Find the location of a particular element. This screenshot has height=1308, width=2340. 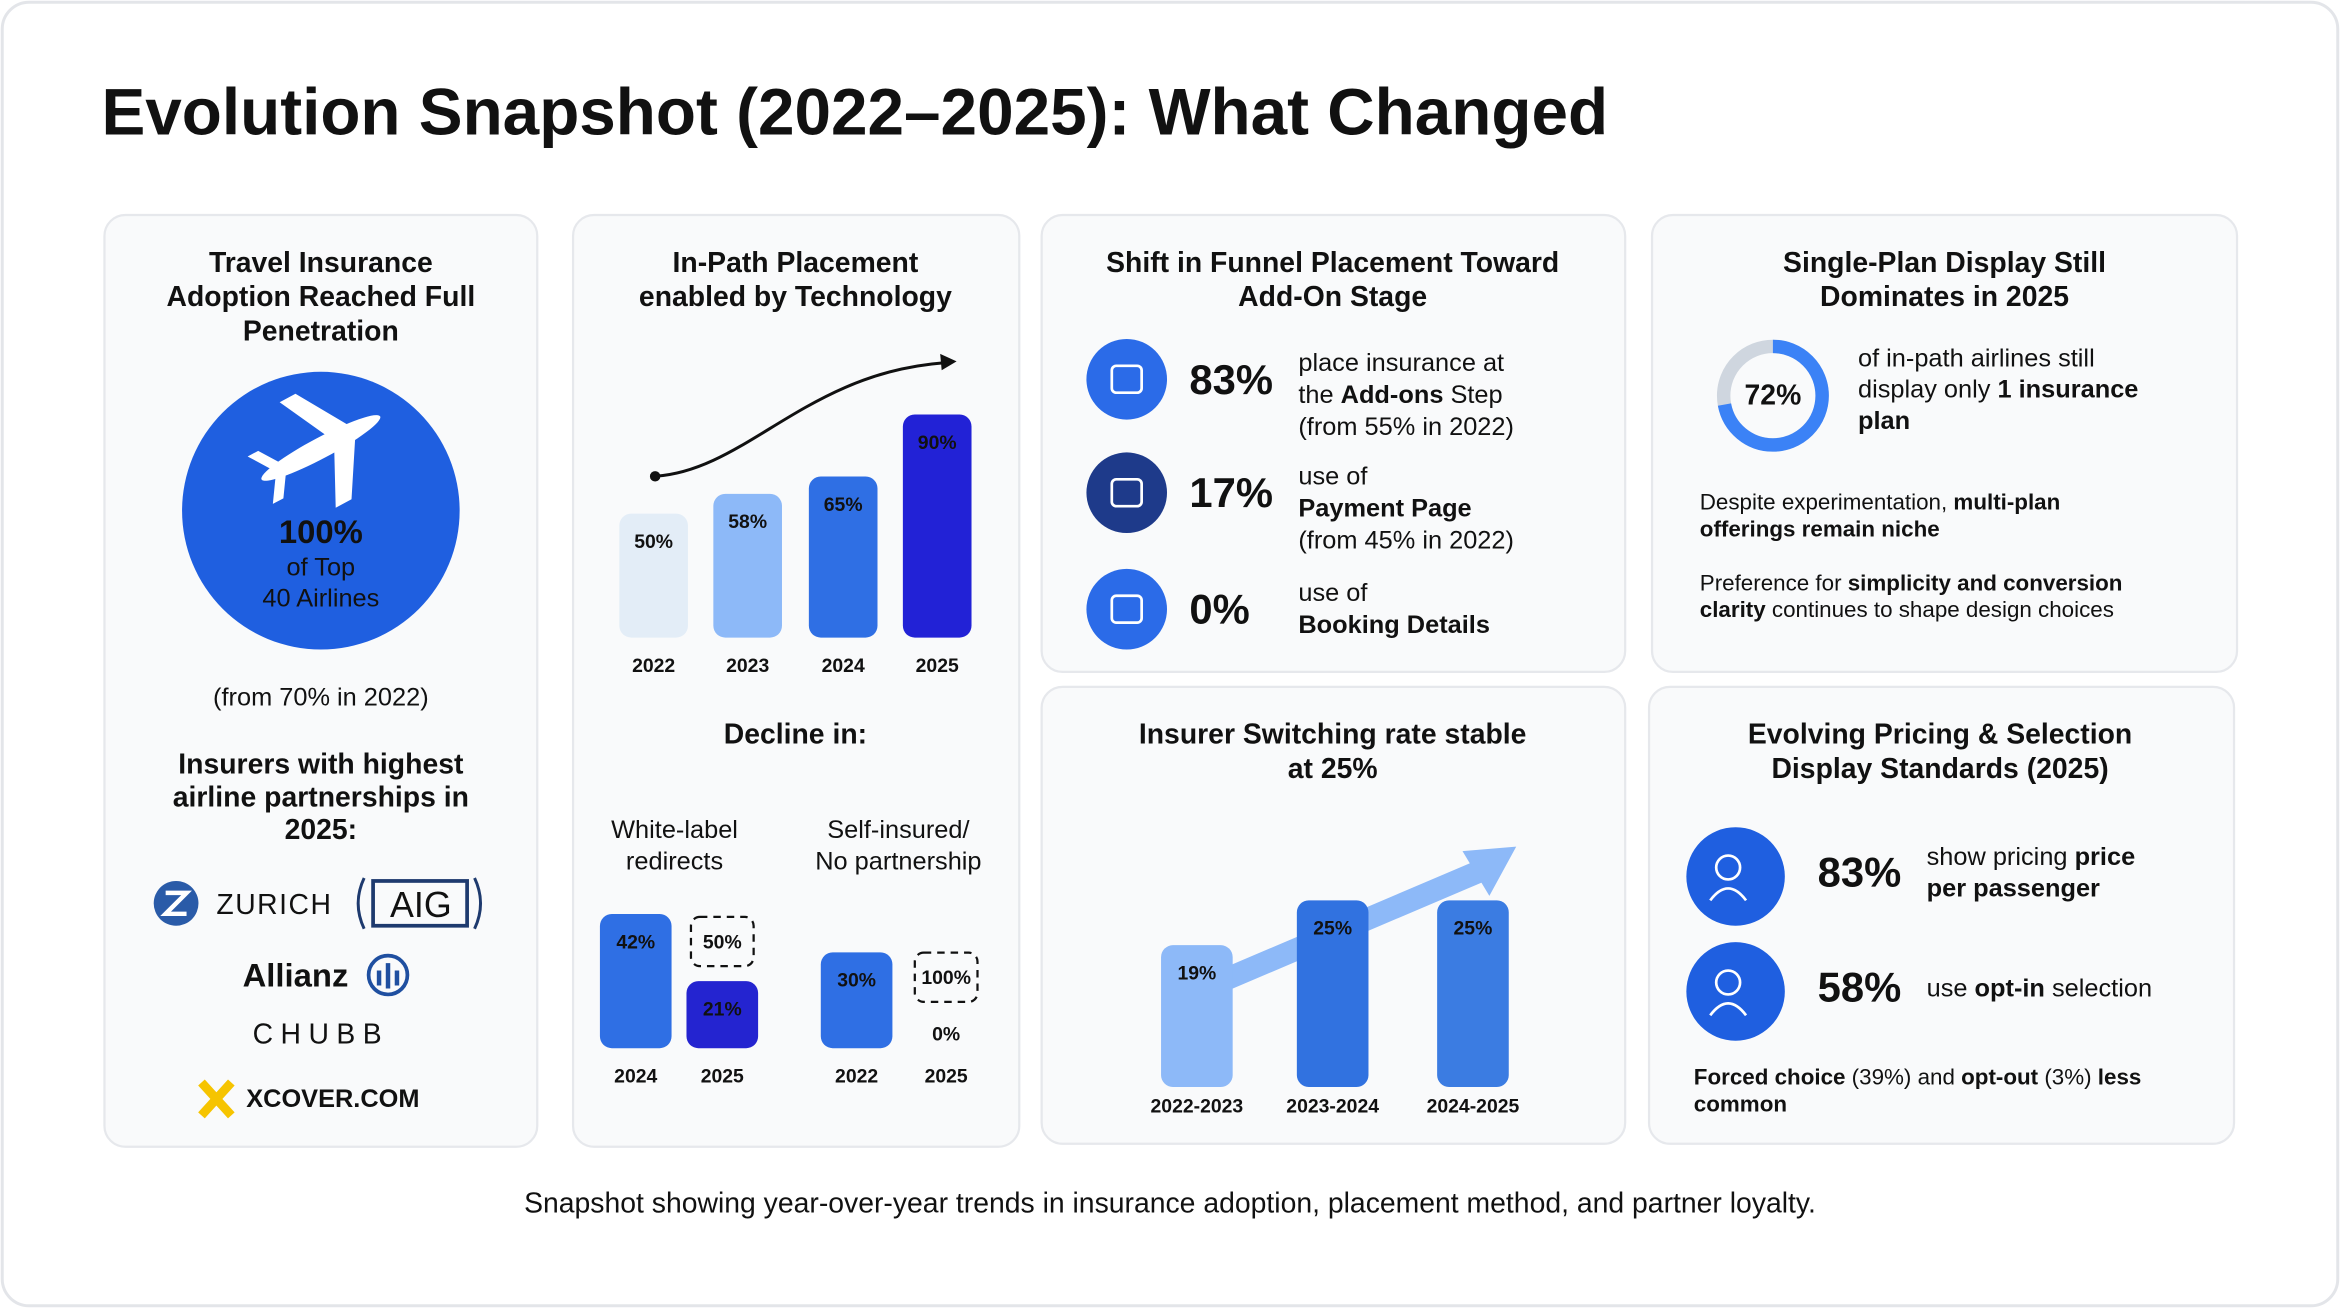

trend-arrowhead is located at coordinates (1489, 871).